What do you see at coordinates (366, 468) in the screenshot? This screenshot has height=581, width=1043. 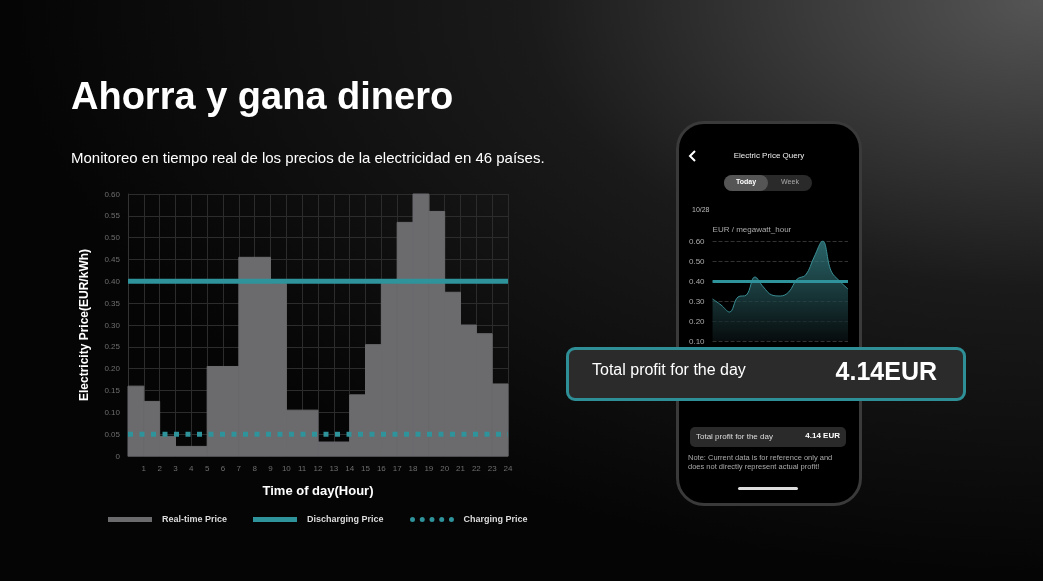 I see `x-tick-label: 15` at bounding box center [366, 468].